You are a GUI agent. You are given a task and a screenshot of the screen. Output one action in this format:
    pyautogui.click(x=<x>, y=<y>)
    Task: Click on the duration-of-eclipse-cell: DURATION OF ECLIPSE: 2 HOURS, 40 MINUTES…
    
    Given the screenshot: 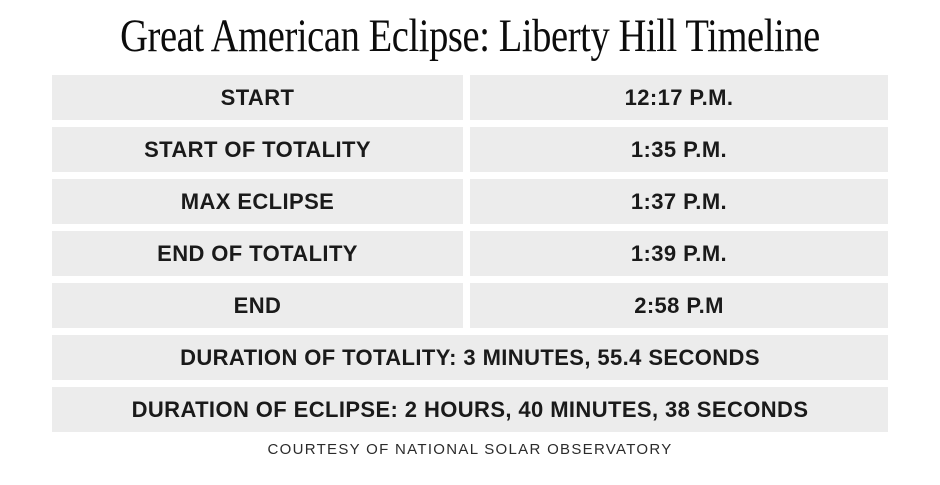 What is the action you would take?
    pyautogui.click(x=470, y=409)
    